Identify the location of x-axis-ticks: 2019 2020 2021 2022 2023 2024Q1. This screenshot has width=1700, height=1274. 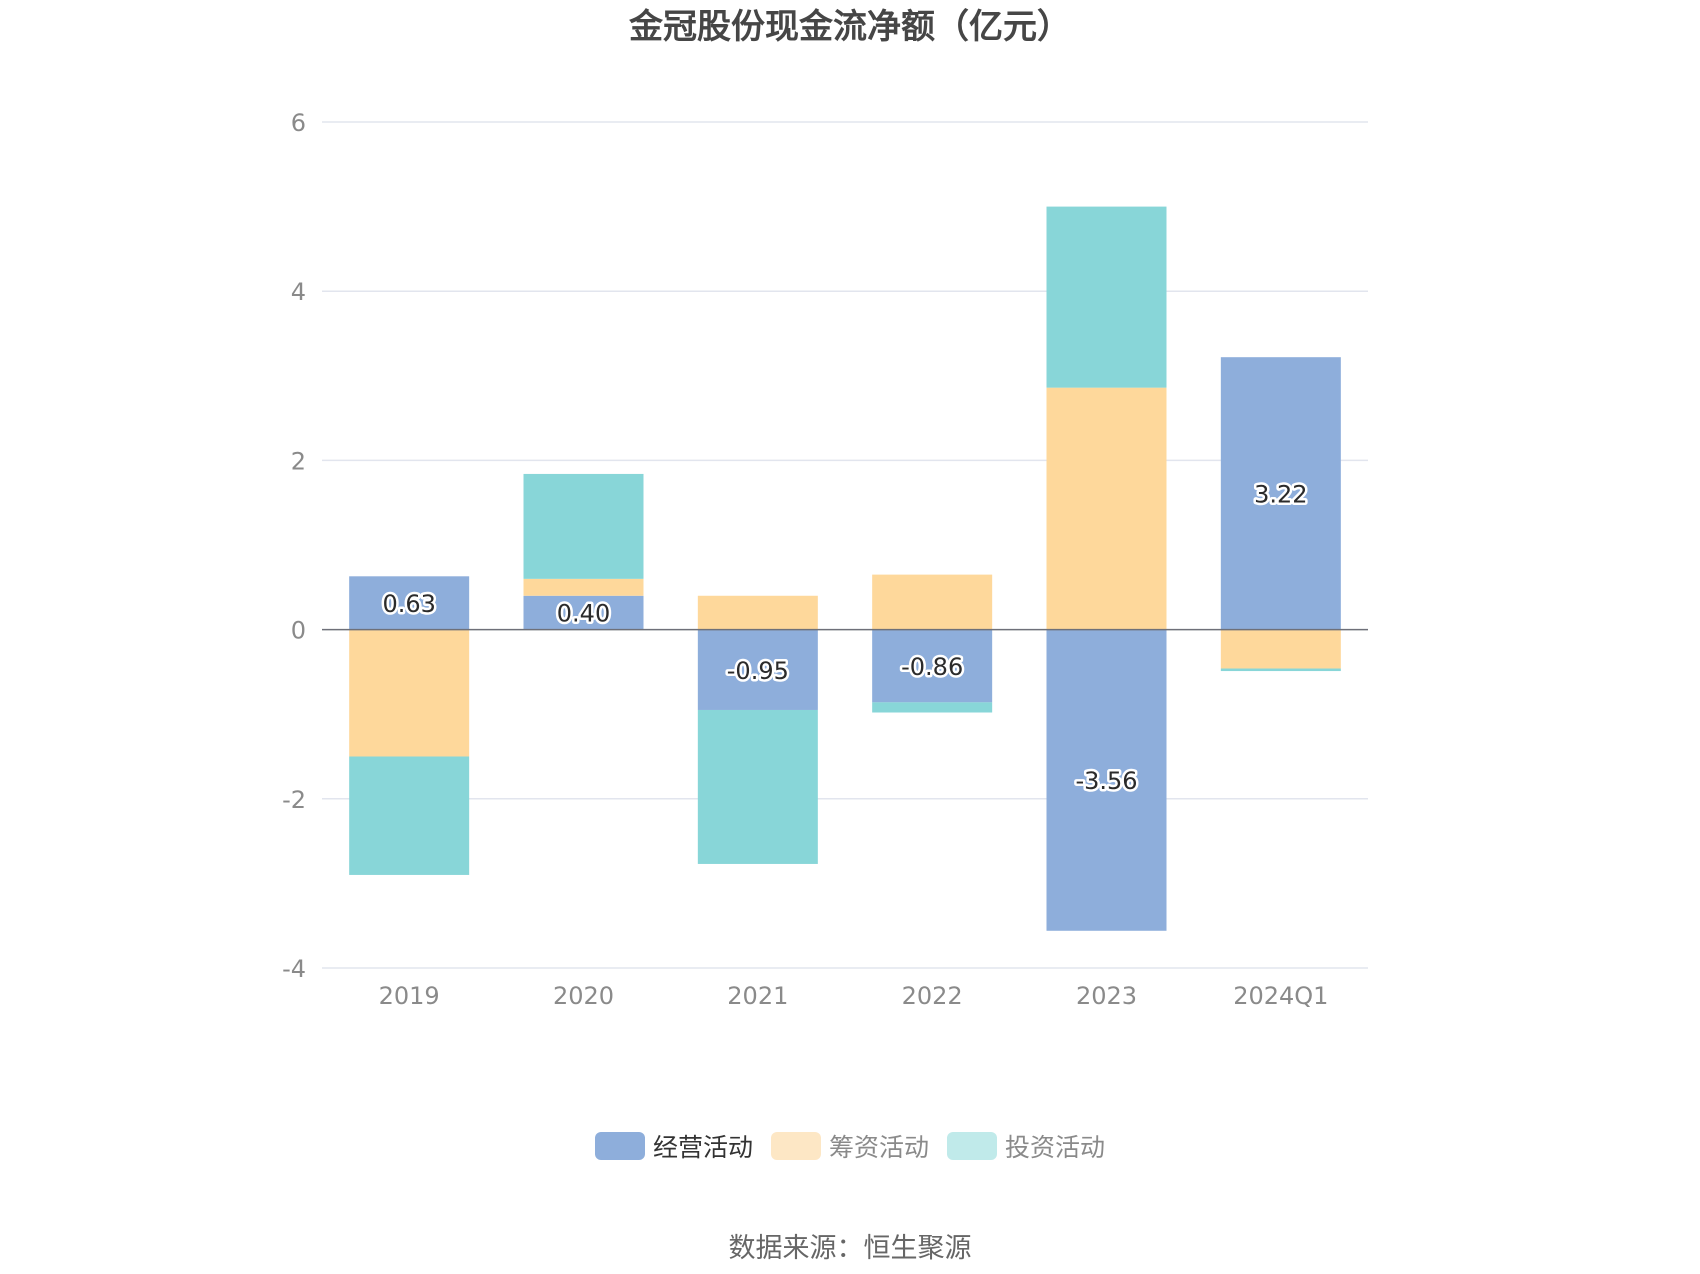
(854, 996).